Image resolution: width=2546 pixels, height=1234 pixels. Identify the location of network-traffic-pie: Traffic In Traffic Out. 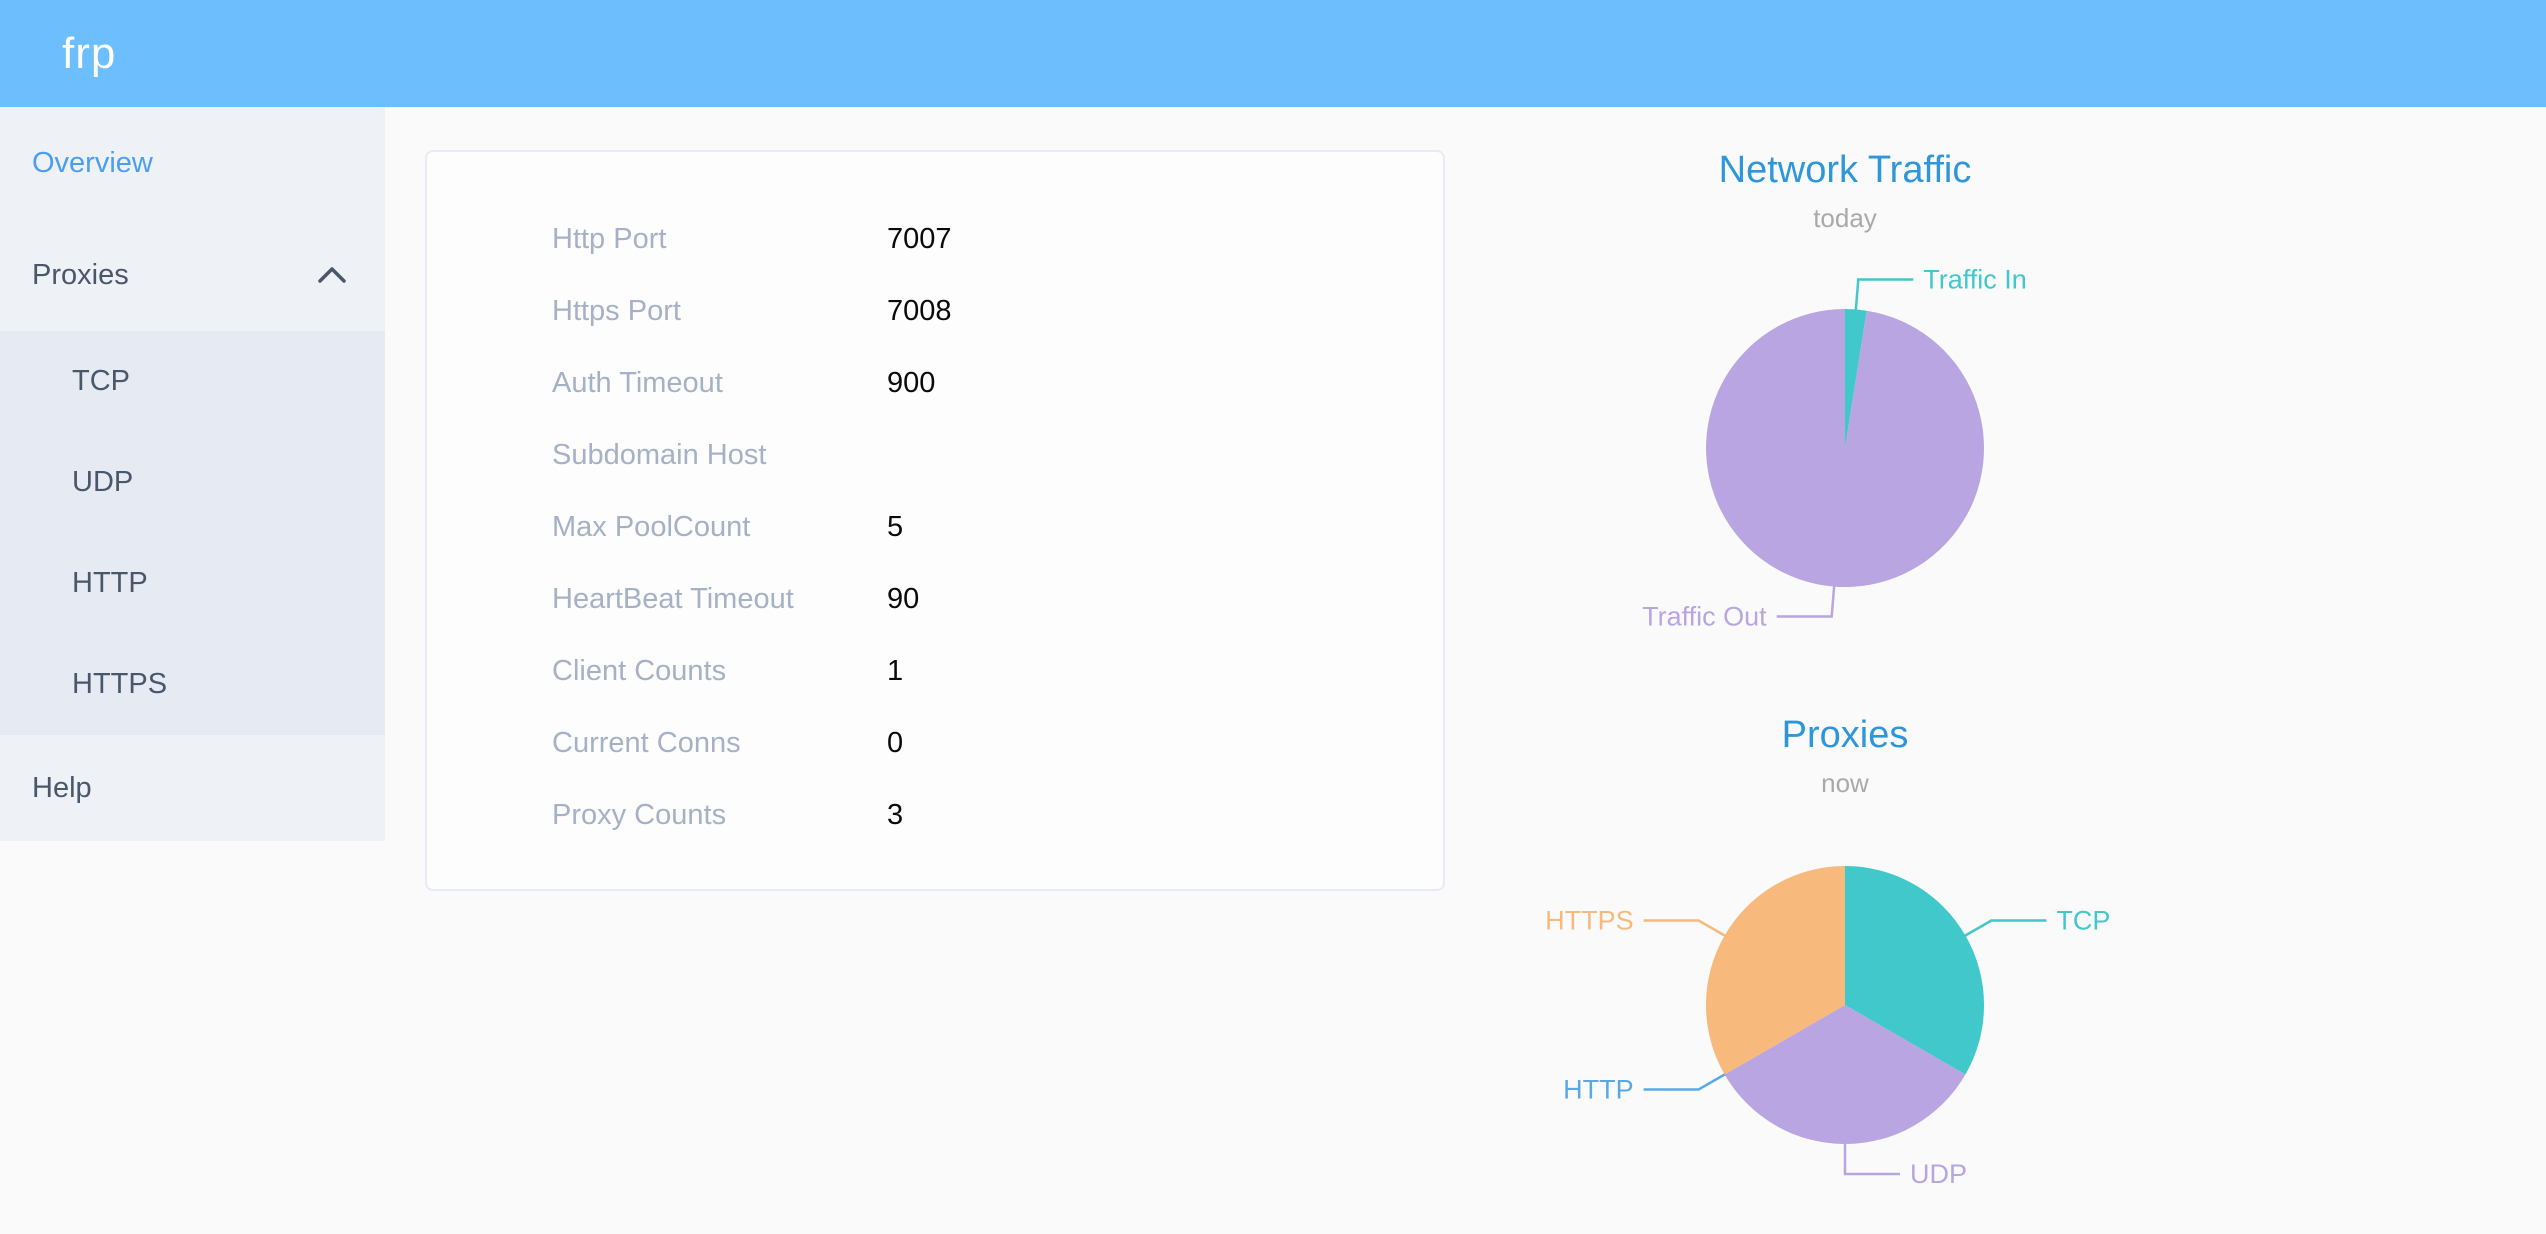
(1845, 440).